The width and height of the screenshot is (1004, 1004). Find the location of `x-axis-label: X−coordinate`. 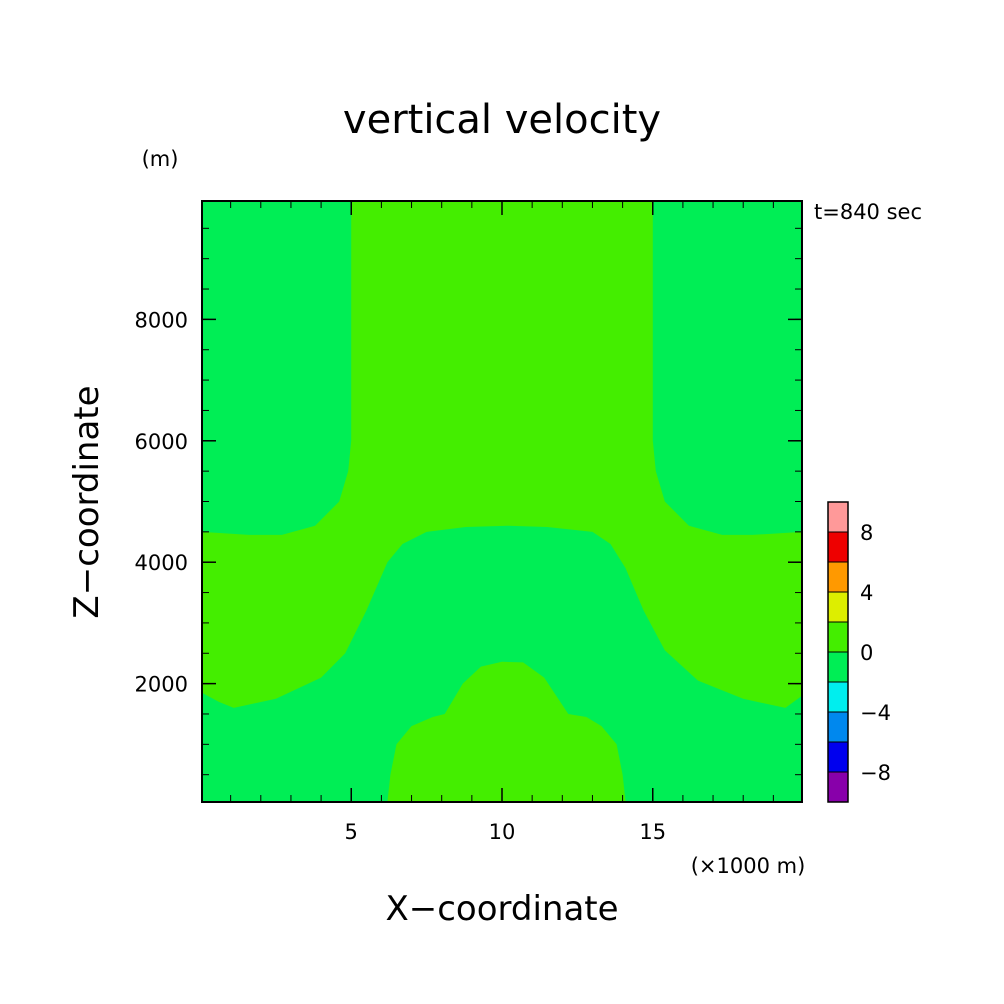

x-axis-label: X−coordinate is located at coordinates (501, 909).